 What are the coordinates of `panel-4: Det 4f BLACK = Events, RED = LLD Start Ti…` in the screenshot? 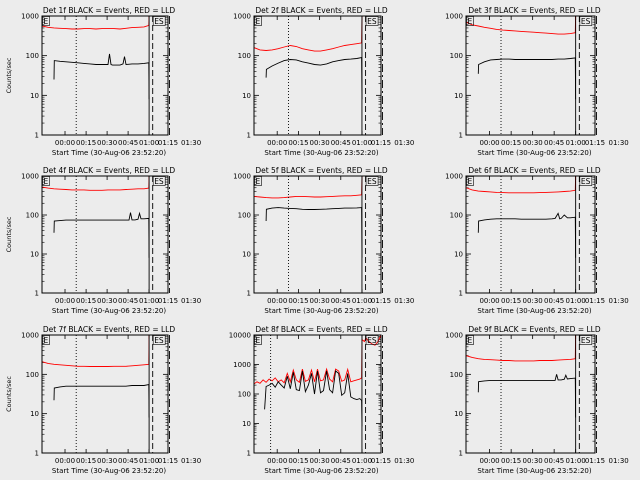 It's located at (103, 240).